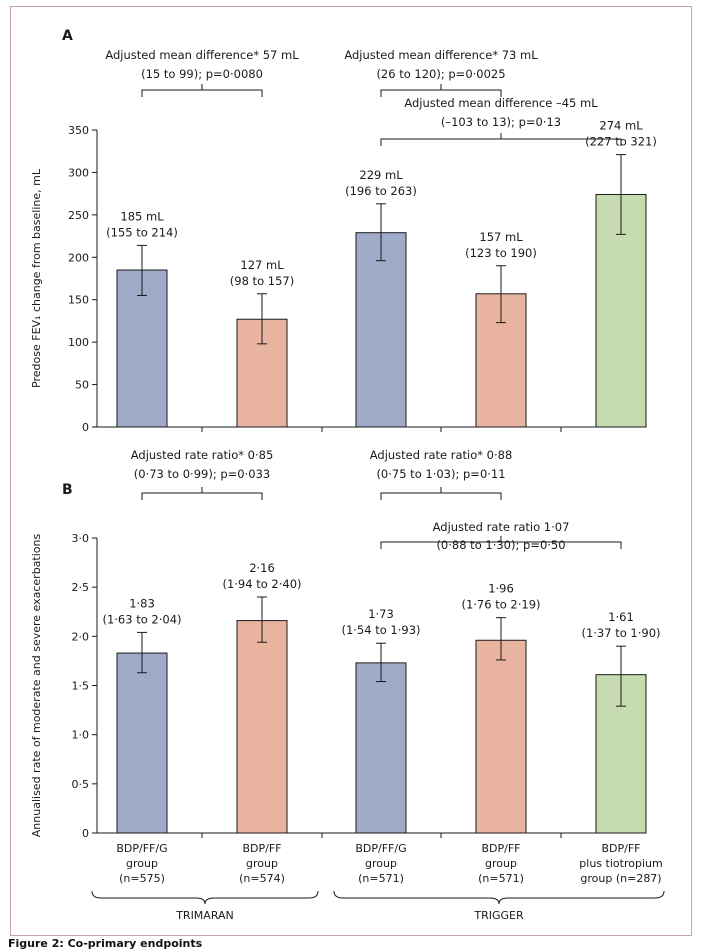 Image resolution: width=702 pixels, height=950 pixels. I want to click on data-label-value: 2·16, so click(262, 568).